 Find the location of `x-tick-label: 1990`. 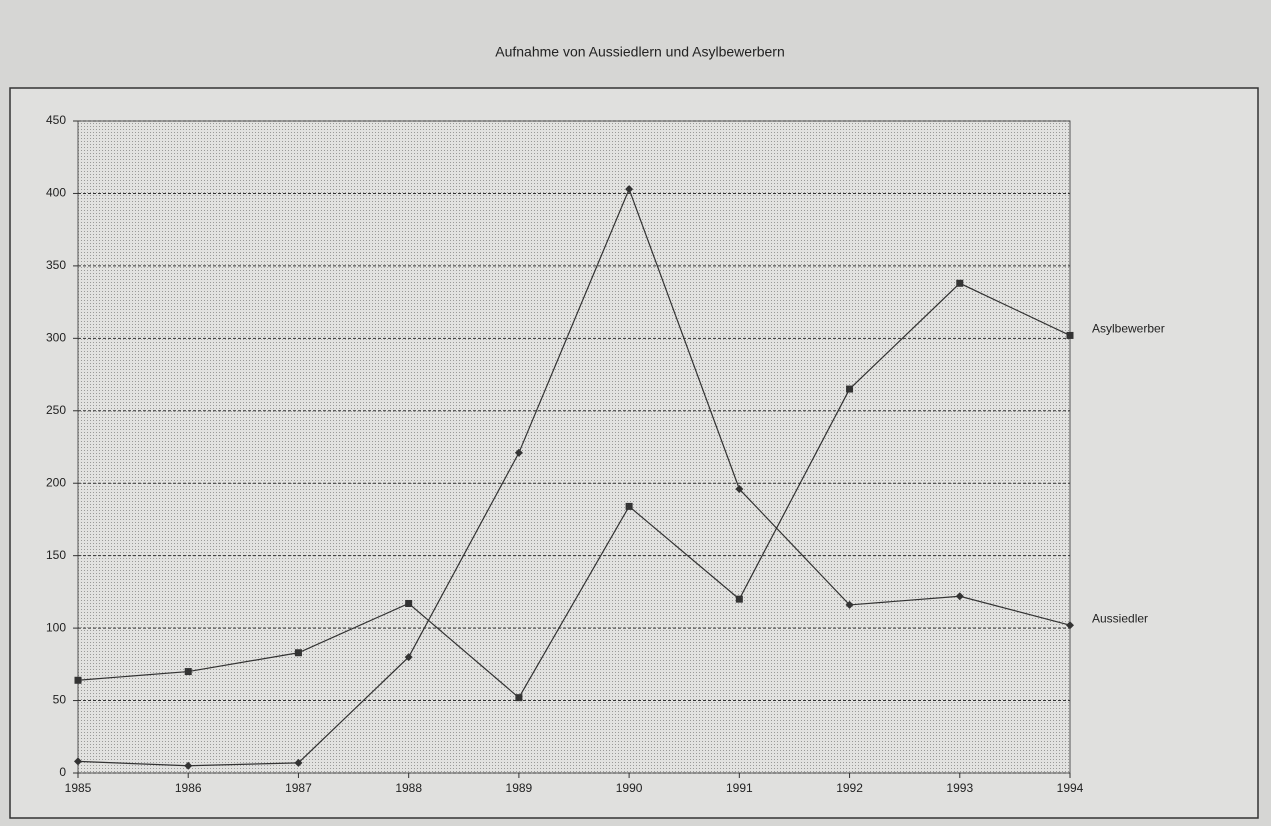

x-tick-label: 1990 is located at coordinates (629, 788).